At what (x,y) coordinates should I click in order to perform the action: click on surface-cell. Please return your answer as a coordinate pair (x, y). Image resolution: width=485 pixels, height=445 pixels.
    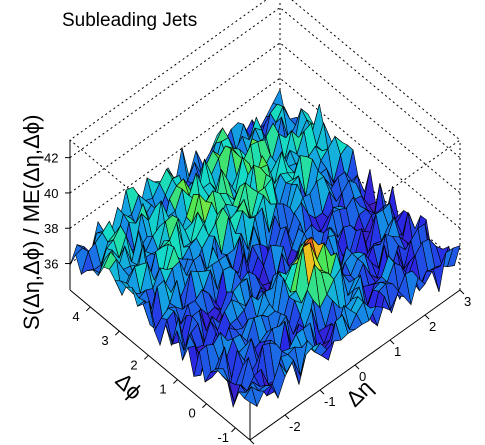
    Looking at the image, I should click on (250, 397).